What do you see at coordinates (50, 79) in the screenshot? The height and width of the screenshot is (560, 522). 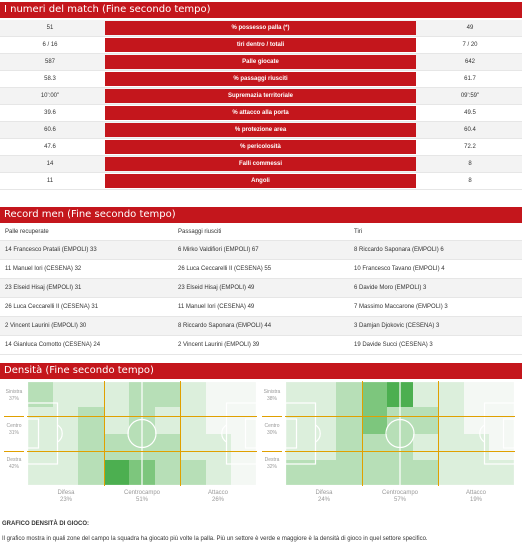 I see `stat-value-home: 58.3` at bounding box center [50, 79].